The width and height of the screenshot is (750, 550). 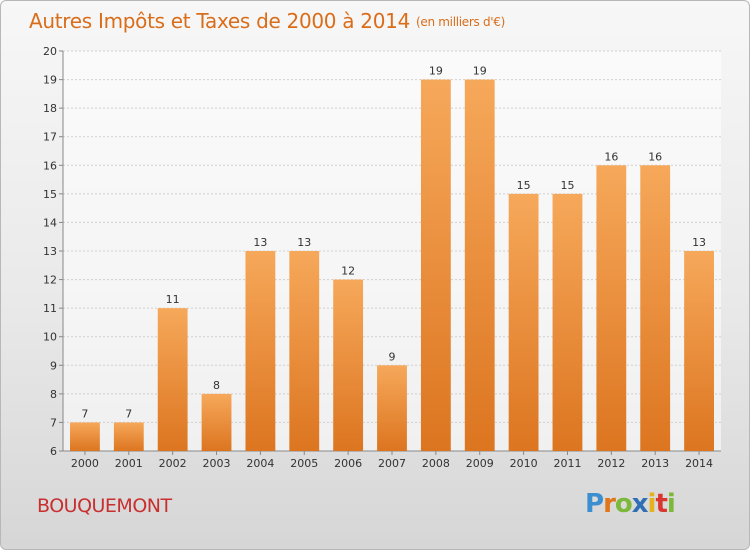 What do you see at coordinates (53, 422) in the screenshot?
I see `y-tick-label: 7` at bounding box center [53, 422].